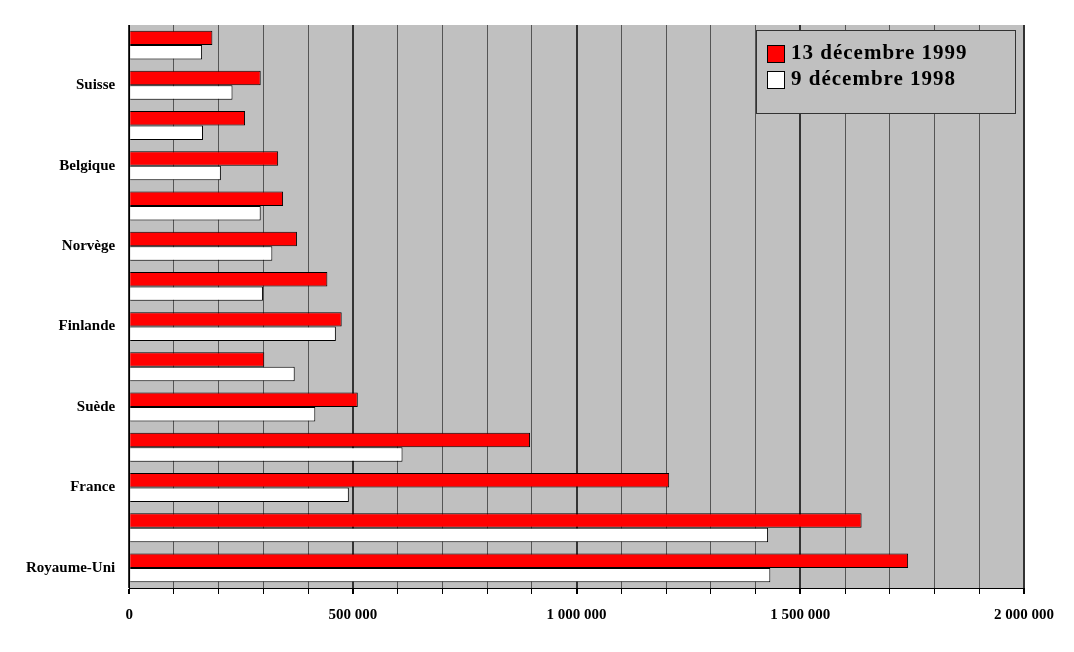  Describe the element at coordinates (88, 245) in the screenshot. I see `y-tick-label: Norvège` at that location.